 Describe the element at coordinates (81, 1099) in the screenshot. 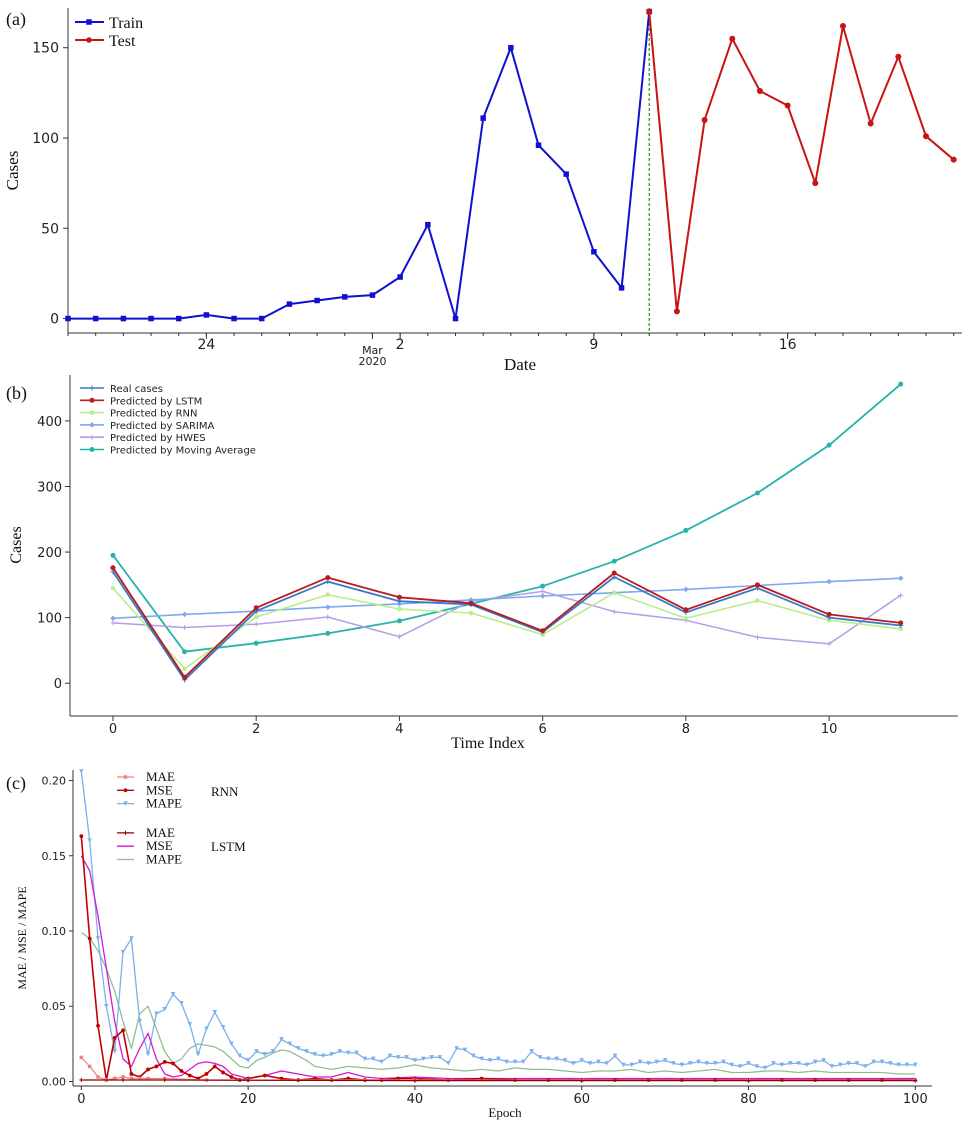

I see `x-tick-label: 0` at that location.